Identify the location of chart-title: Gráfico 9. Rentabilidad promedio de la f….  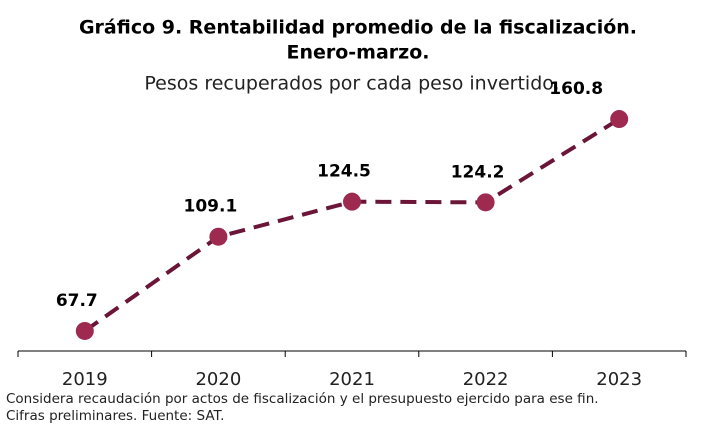
(358, 28).